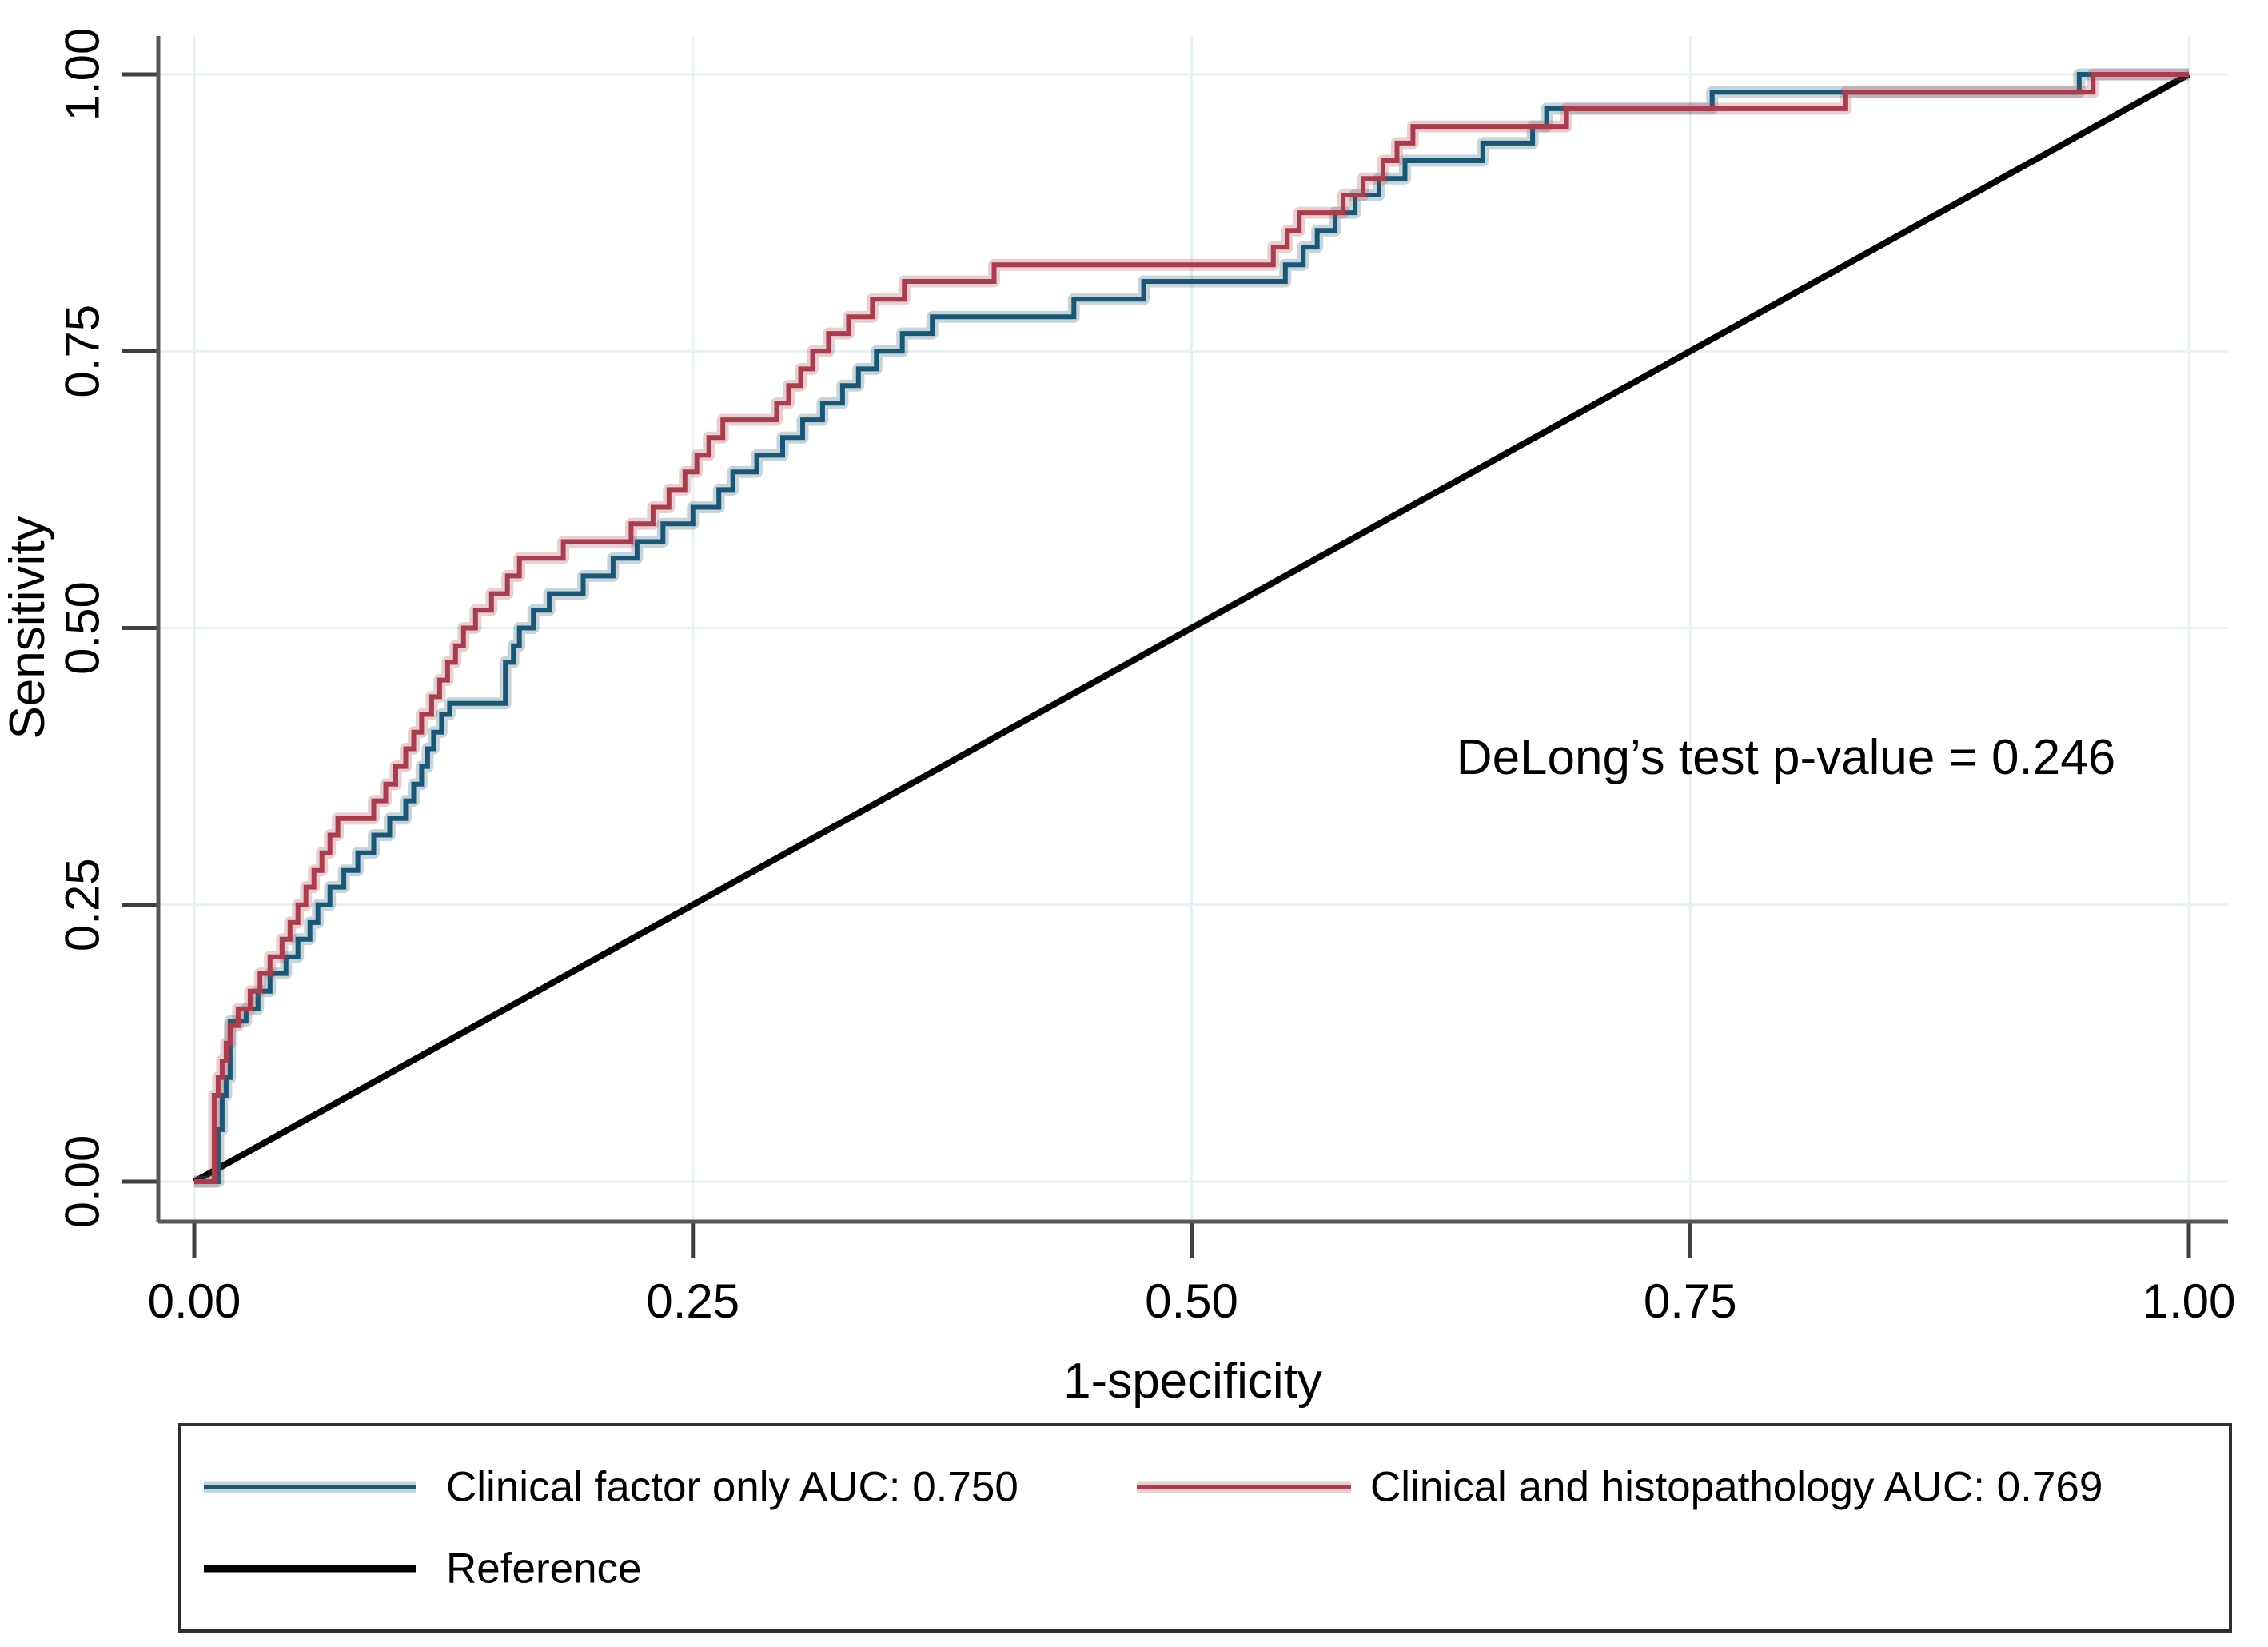 This screenshot has width=2268, height=1647. I want to click on legend-box, so click(1205, 1528).